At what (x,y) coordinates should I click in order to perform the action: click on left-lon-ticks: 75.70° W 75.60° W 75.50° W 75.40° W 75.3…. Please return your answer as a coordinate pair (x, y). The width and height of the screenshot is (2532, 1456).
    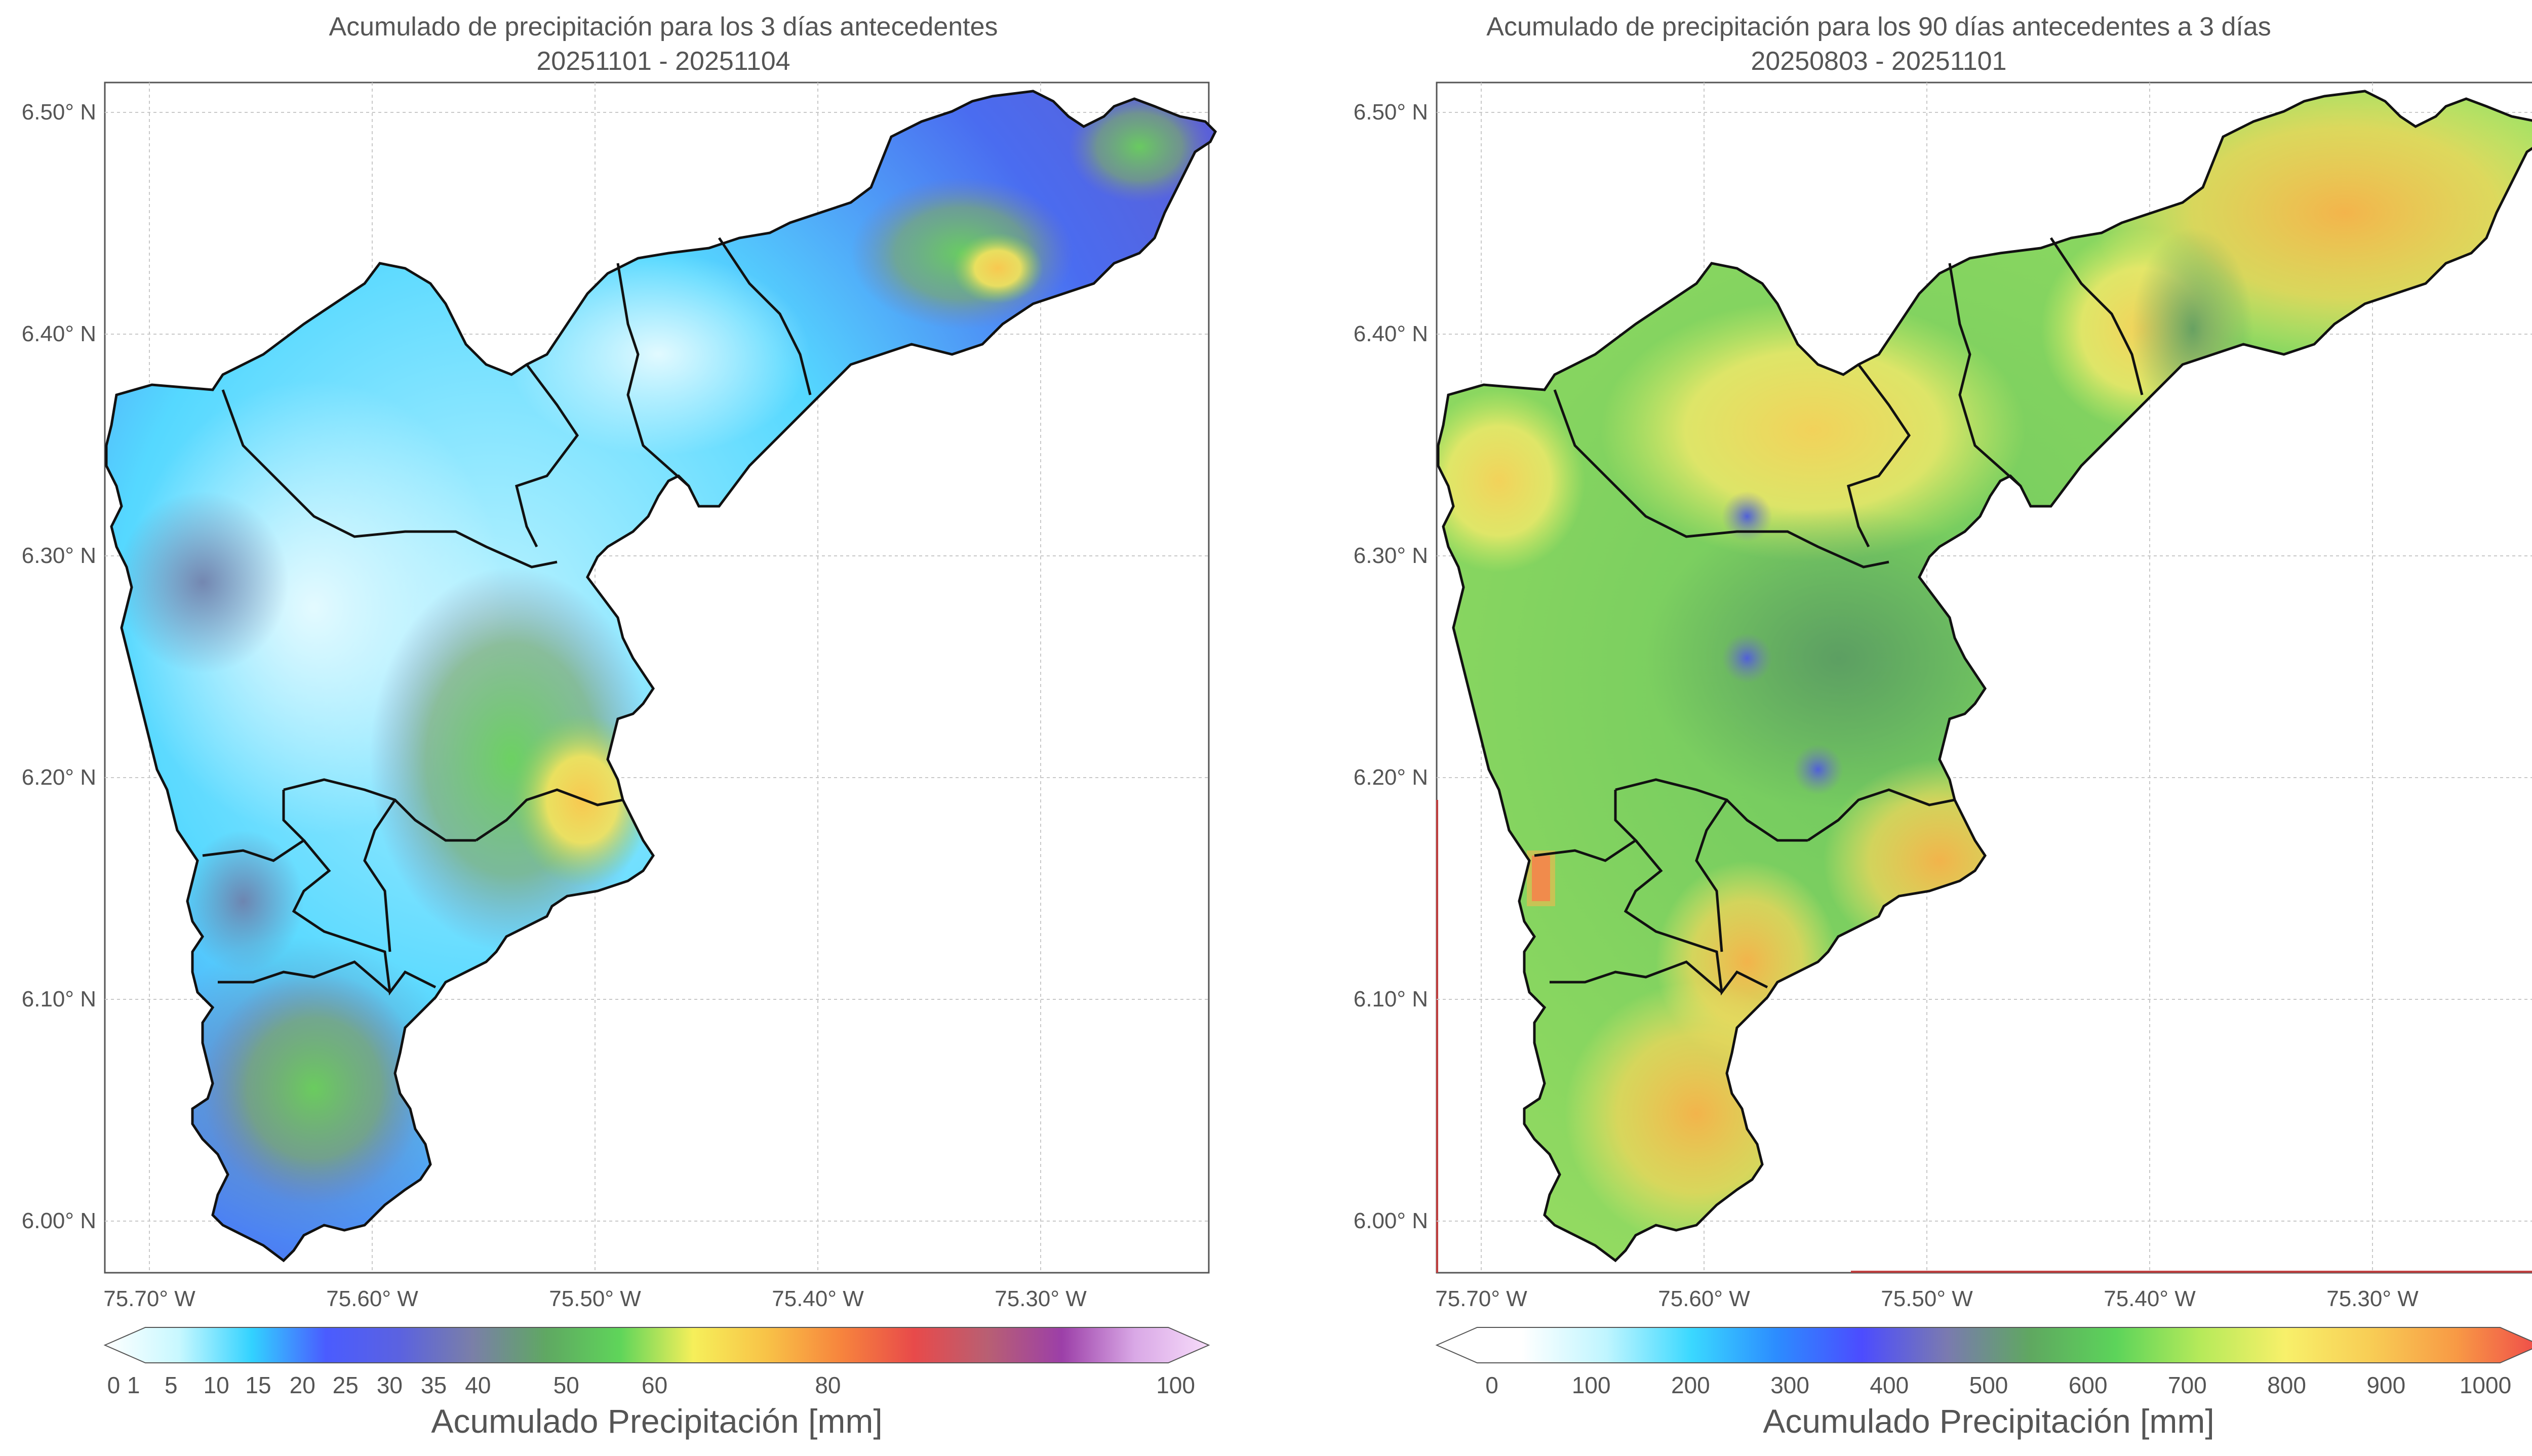
    Looking at the image, I should click on (595, 1298).